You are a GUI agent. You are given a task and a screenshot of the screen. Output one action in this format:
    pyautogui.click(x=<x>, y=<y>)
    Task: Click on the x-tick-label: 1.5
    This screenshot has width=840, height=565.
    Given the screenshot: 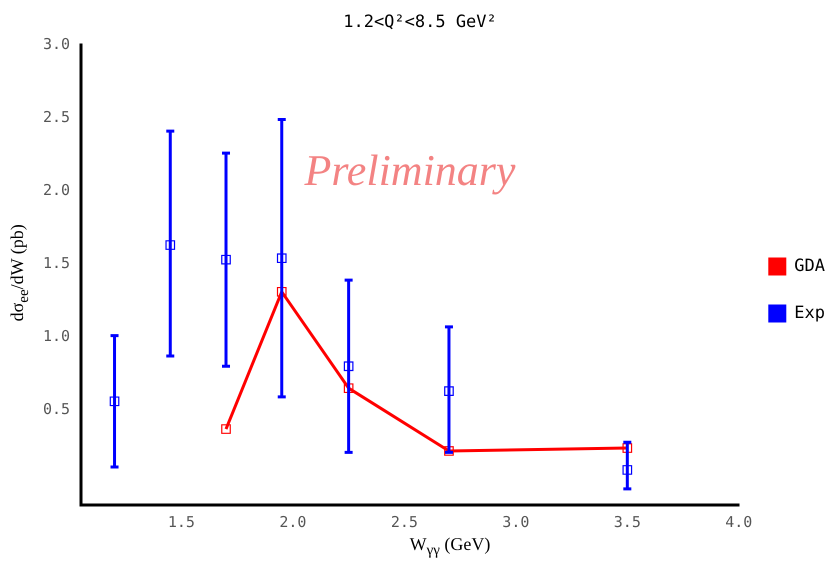 What is the action you would take?
    pyautogui.click(x=181, y=521)
    